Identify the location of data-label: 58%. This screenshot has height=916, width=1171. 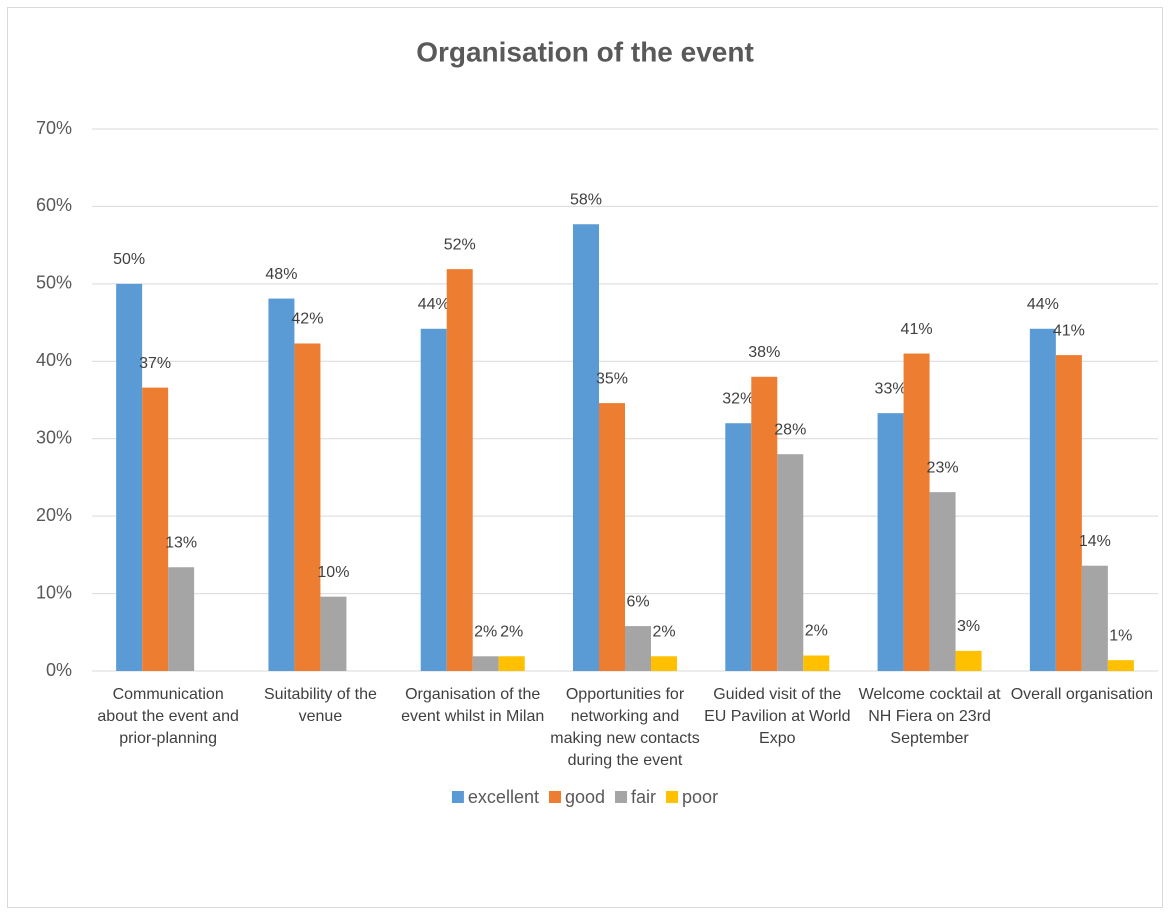
(586, 199).